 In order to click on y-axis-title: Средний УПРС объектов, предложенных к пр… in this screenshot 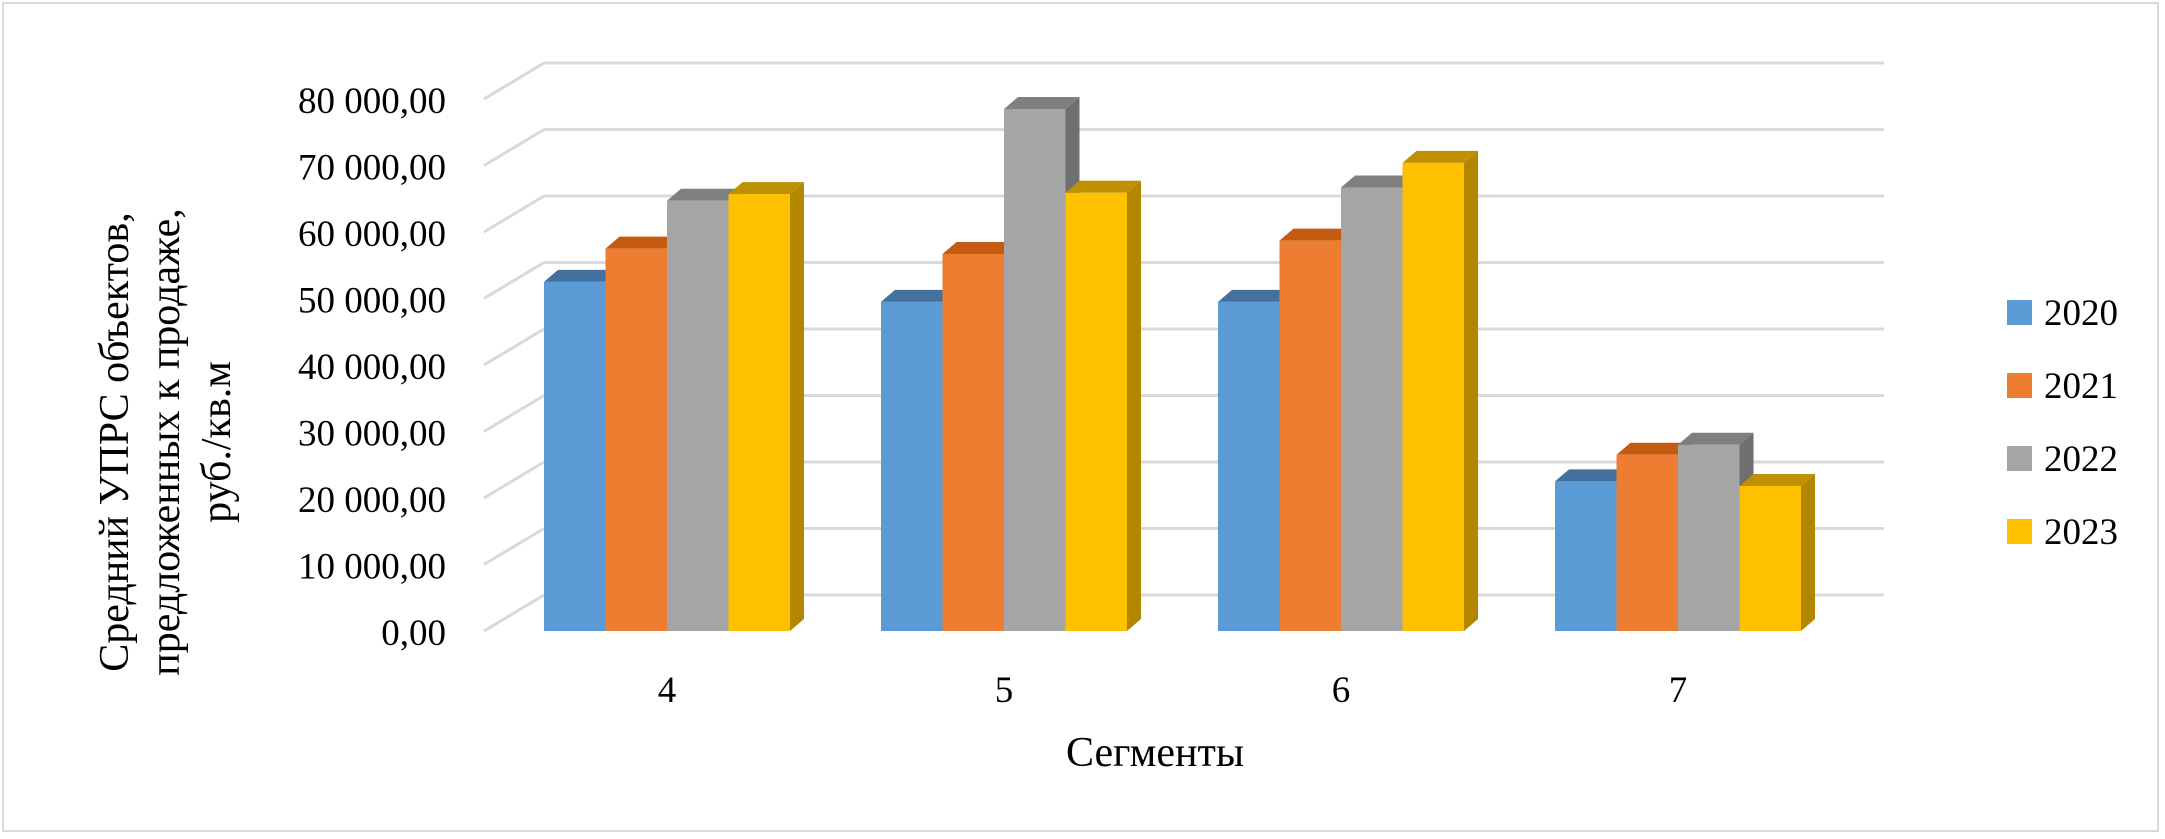, I will do `click(166, 441)`.